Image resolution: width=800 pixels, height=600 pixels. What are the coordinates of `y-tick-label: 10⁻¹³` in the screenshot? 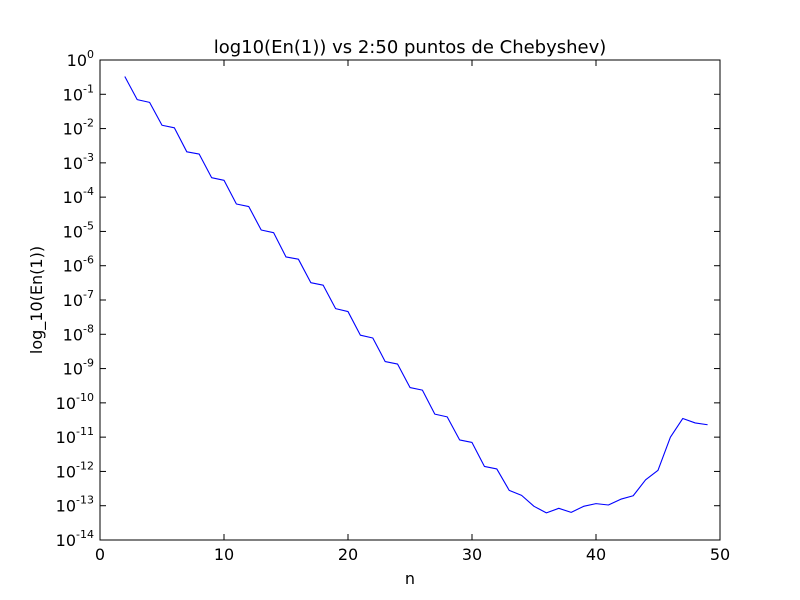 It's located at (75, 505).